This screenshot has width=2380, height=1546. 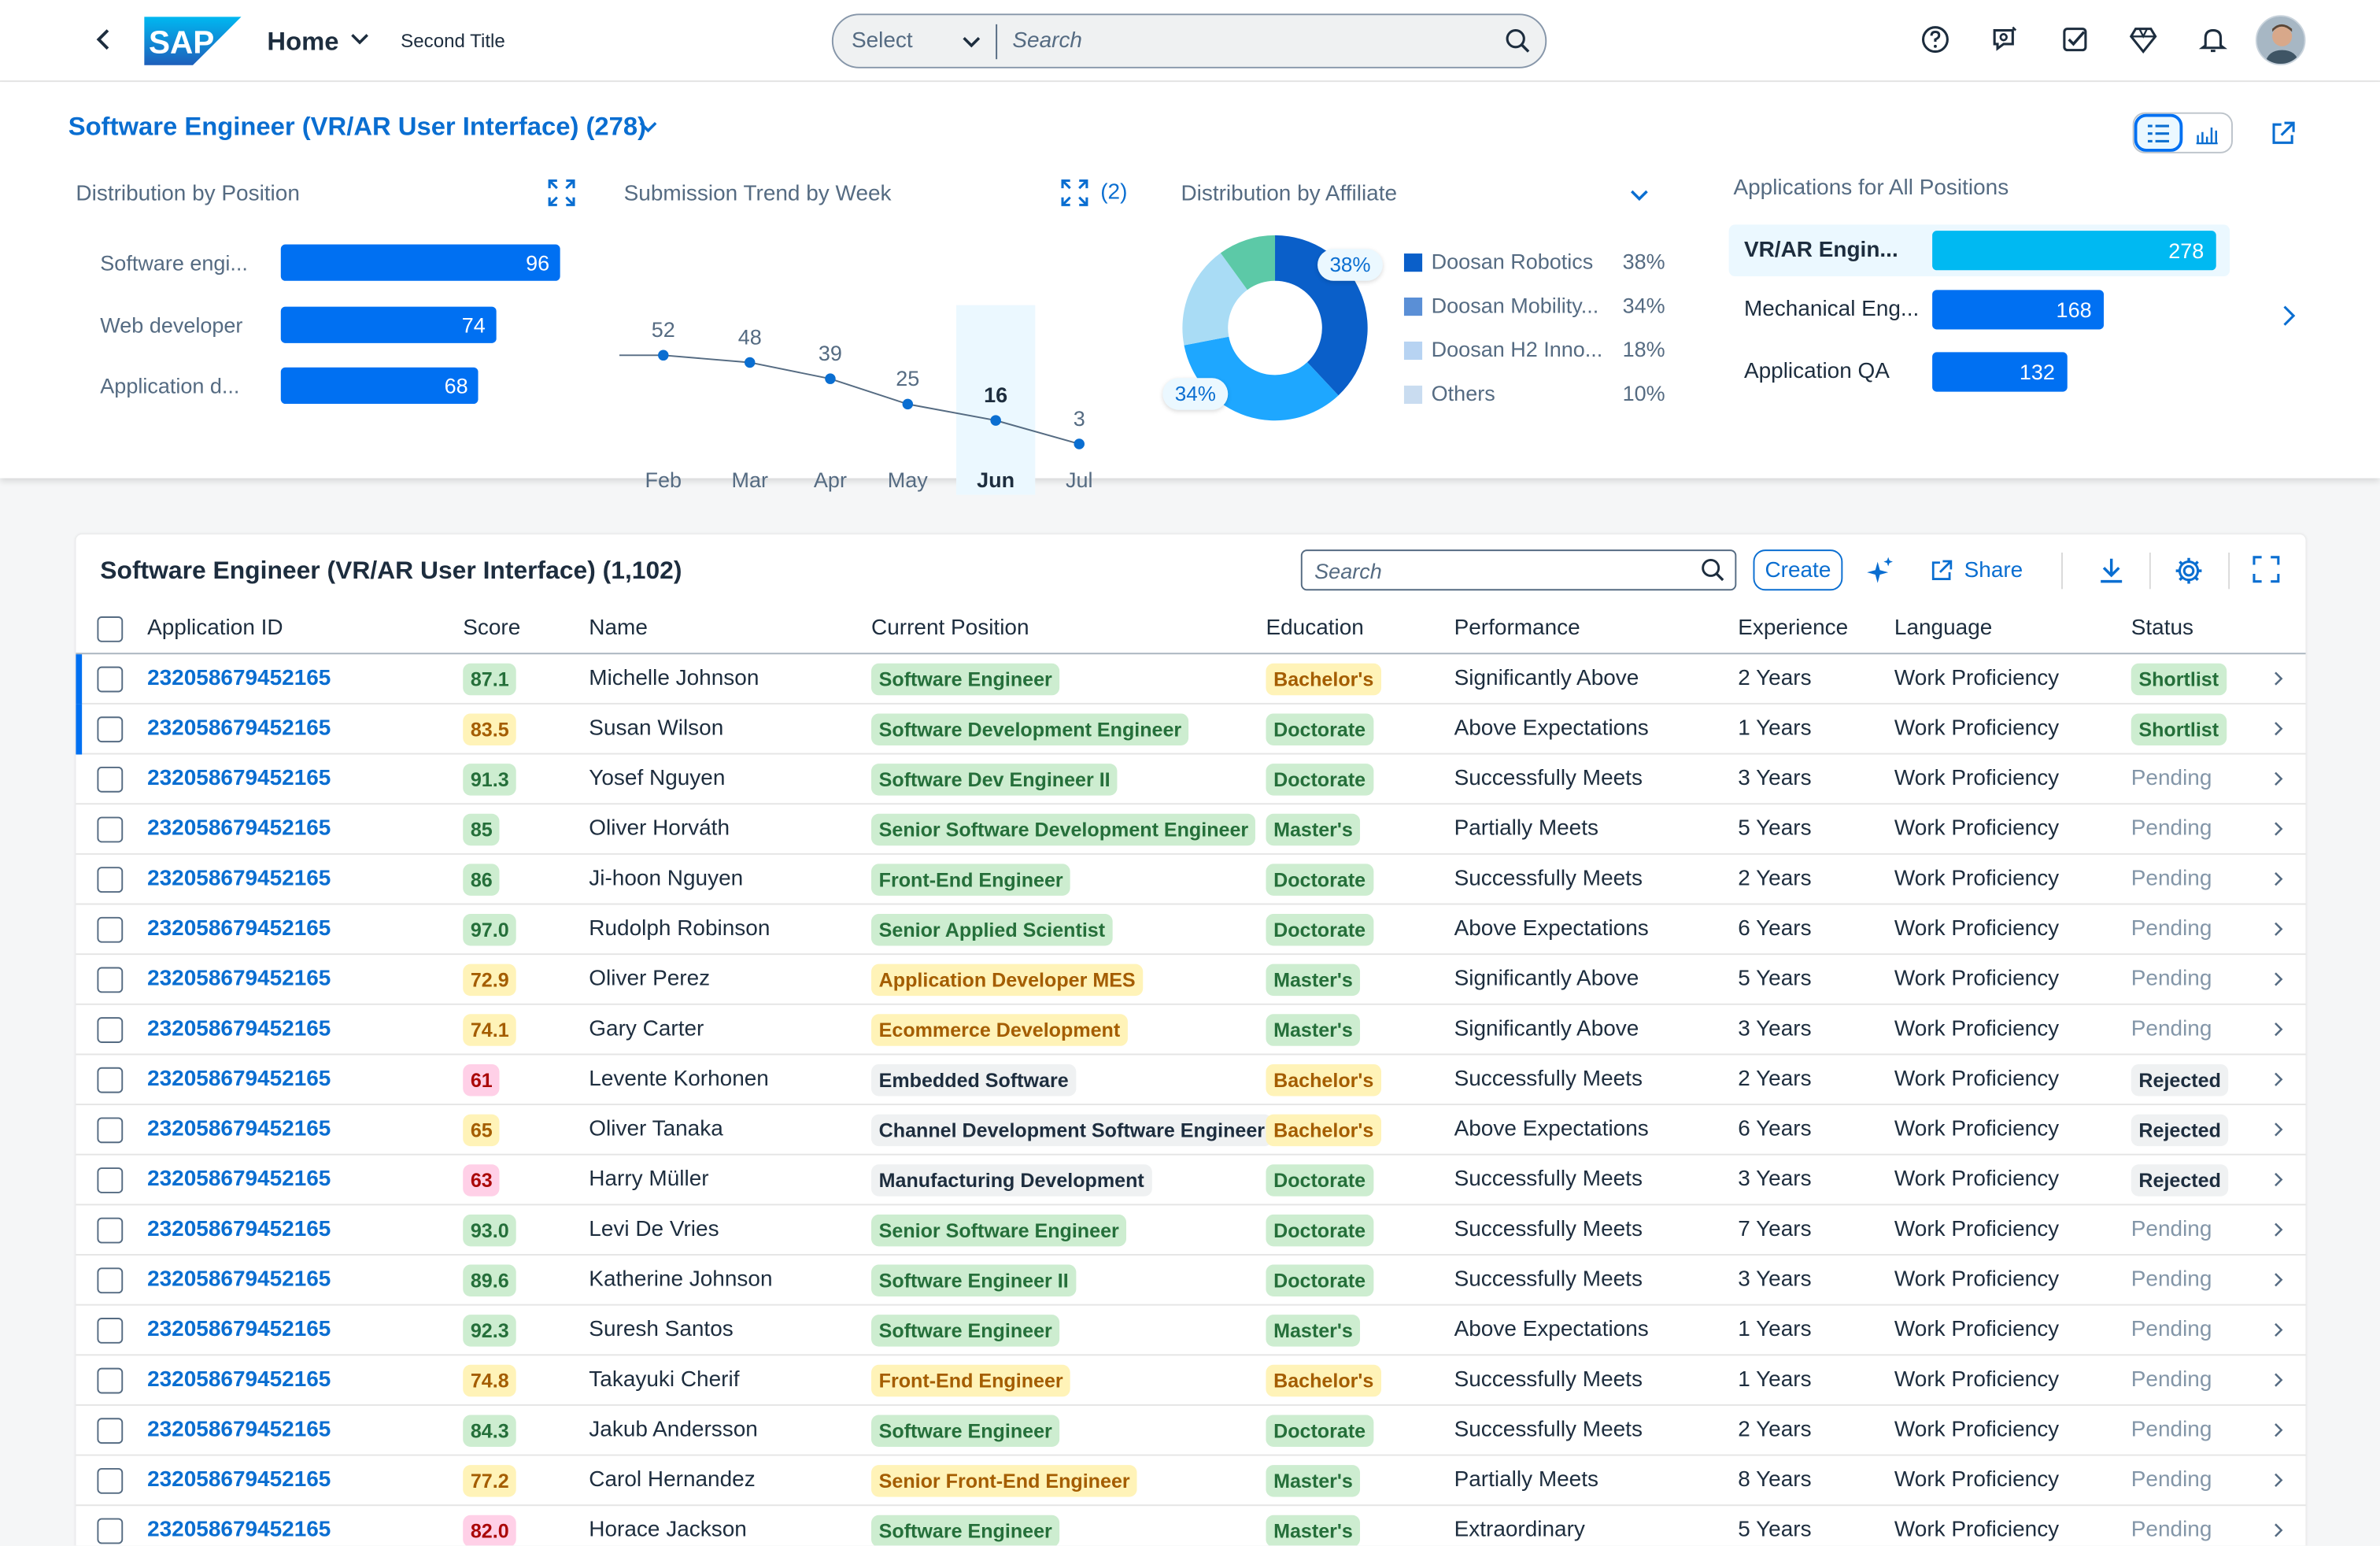 I want to click on settings-gear-icon, so click(x=2189, y=571).